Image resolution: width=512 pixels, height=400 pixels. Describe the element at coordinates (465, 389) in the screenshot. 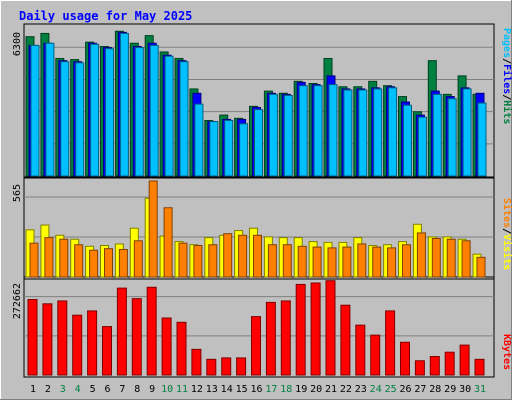

I see `day-label: 30` at that location.